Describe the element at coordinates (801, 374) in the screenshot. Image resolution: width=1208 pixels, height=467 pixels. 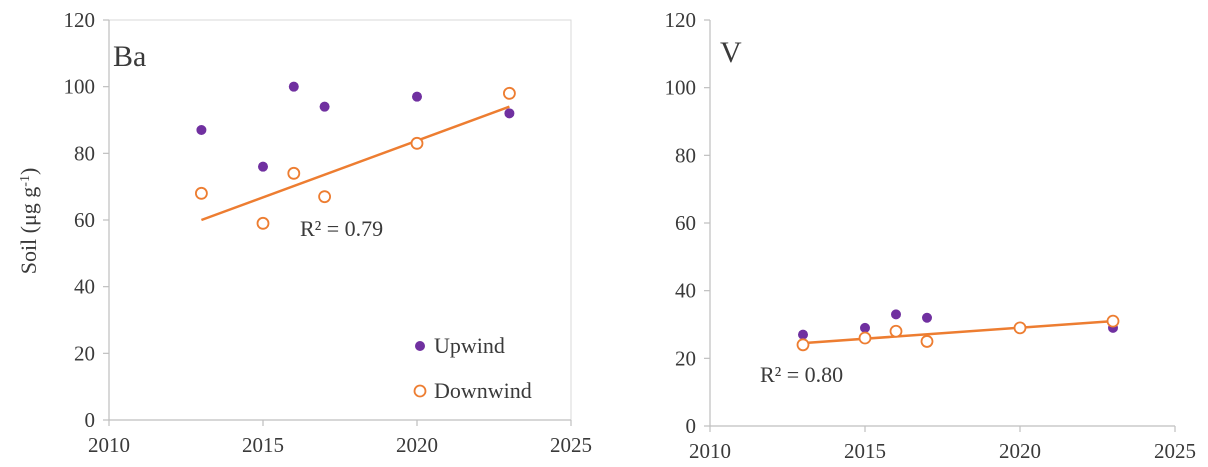
I see `r-squared-label: R² = 0.80` at that location.